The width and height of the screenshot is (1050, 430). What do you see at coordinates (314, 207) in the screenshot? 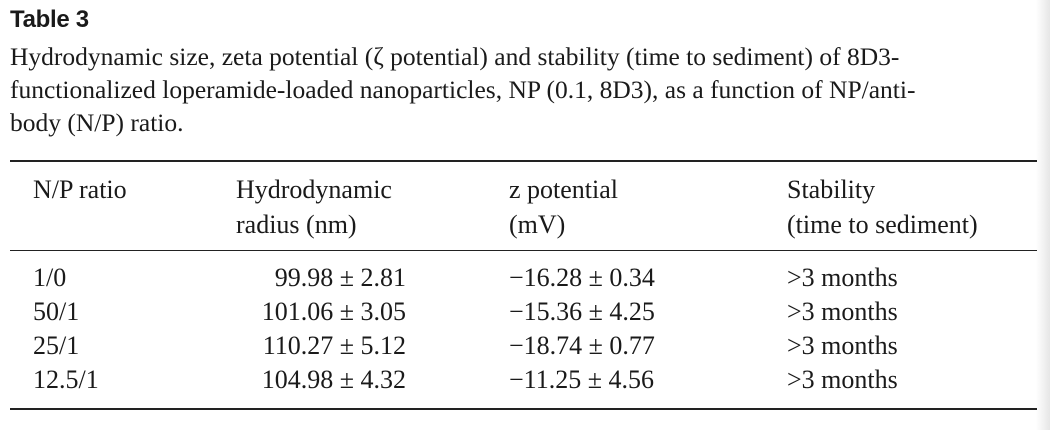
I see `header-hydrodynamic-radius: Hydrodynamic radius (nm)` at bounding box center [314, 207].